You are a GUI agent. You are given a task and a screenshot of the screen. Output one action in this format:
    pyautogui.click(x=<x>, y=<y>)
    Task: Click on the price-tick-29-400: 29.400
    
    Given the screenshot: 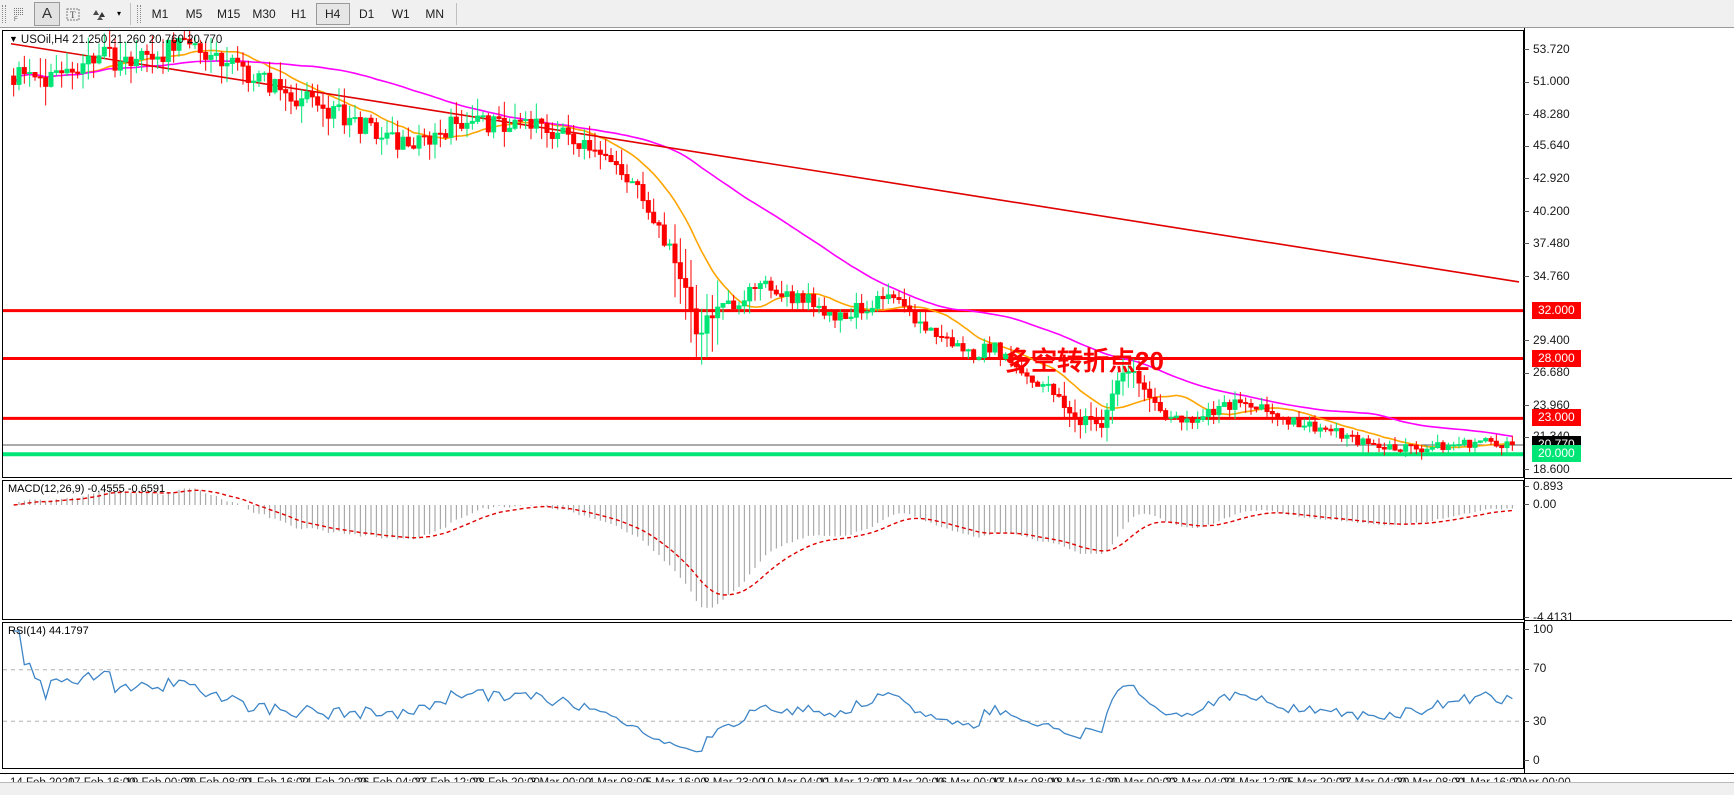 What is the action you would take?
    pyautogui.click(x=1547, y=340)
    